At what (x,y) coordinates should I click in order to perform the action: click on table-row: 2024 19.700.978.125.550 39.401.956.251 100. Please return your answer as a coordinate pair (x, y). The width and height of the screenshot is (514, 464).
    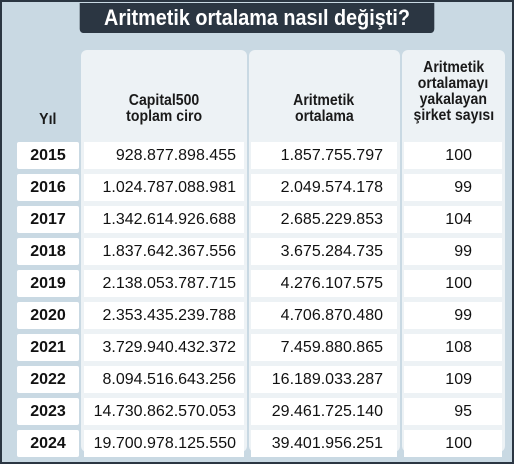
    Looking at the image, I should click on (258, 443).